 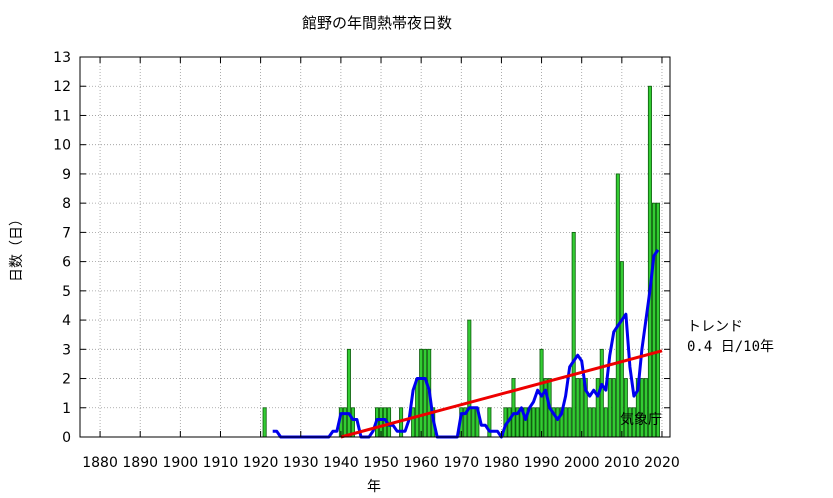 What do you see at coordinates (261, 463) in the screenshot?
I see `x-tick-label: 1920` at bounding box center [261, 463].